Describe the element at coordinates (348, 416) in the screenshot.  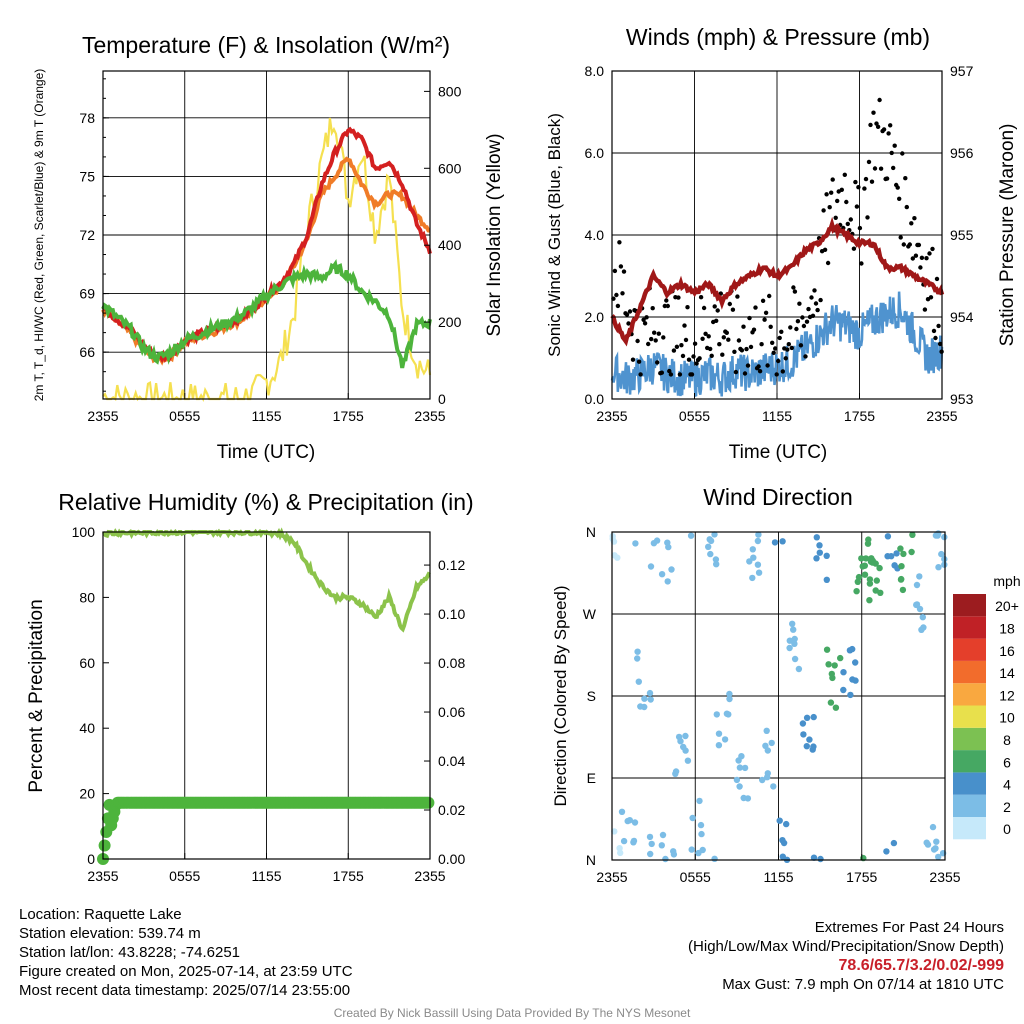
I see `x-tick-label: 1755` at that location.